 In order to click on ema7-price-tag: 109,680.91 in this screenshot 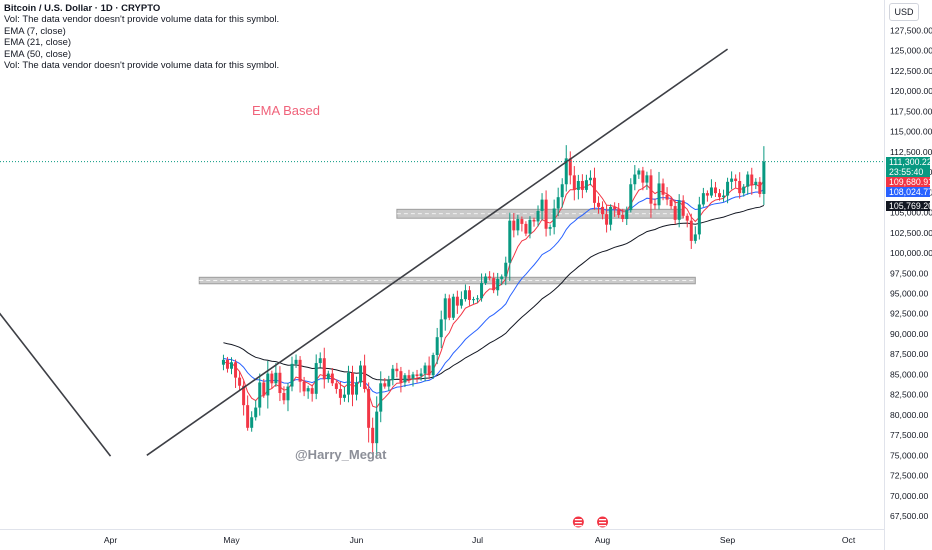, I will do `click(909, 182)`.